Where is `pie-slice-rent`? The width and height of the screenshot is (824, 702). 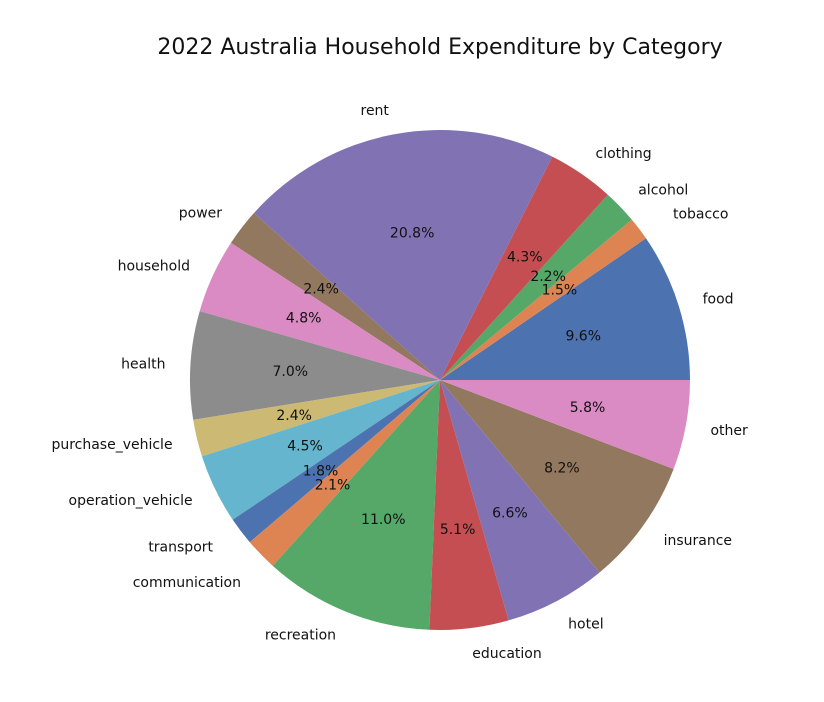 pie-slice-rent is located at coordinates (403, 255).